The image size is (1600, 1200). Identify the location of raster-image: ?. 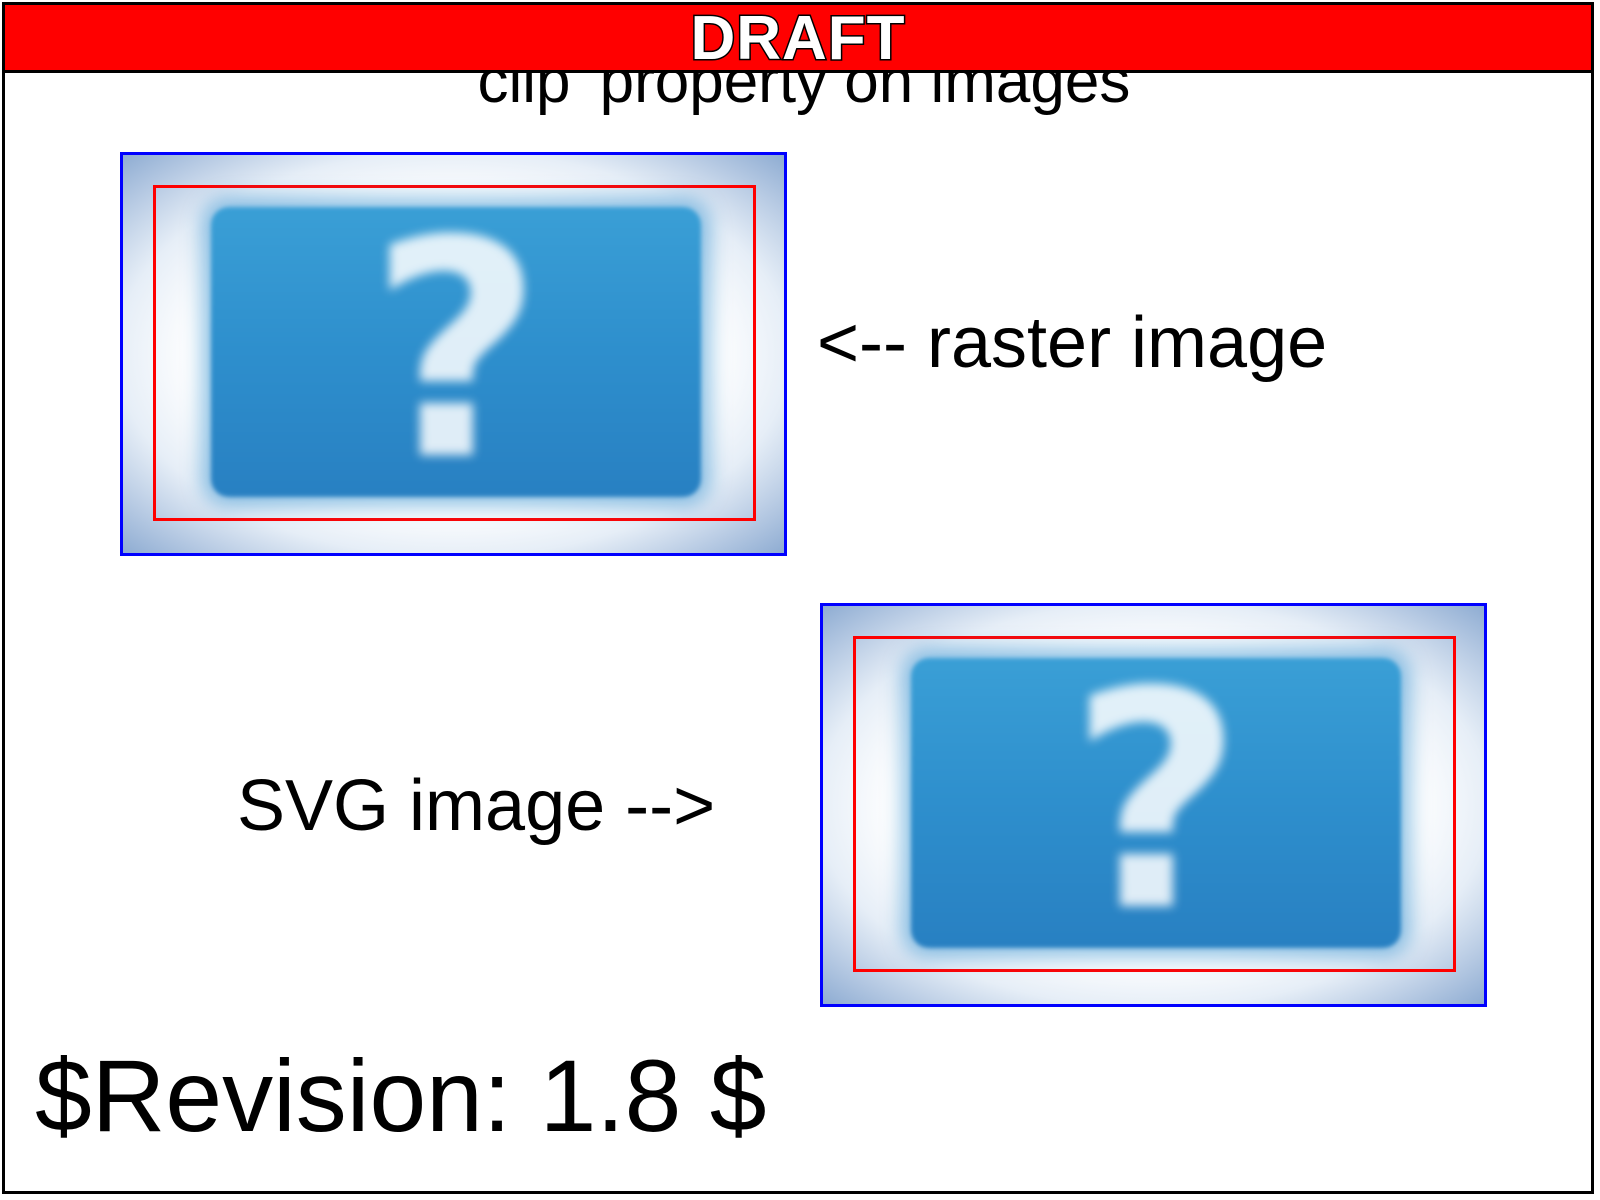
(453, 354).